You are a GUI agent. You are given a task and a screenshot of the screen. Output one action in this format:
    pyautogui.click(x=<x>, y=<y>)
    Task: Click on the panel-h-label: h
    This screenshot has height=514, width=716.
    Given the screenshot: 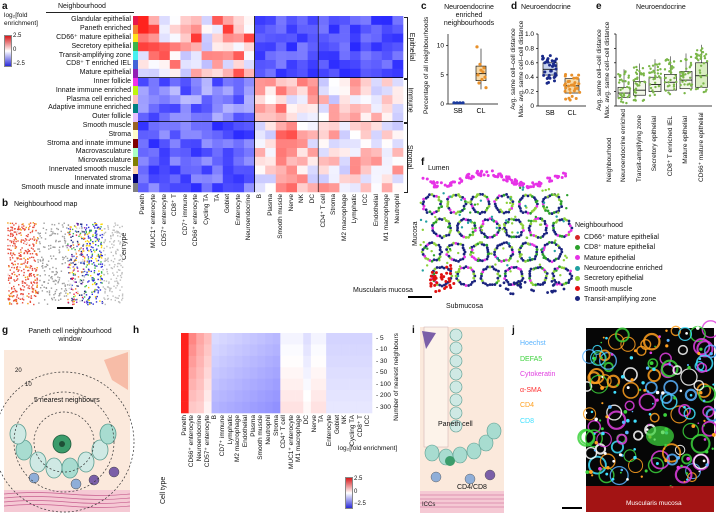 What is the action you would take?
    pyautogui.click(x=136, y=330)
    